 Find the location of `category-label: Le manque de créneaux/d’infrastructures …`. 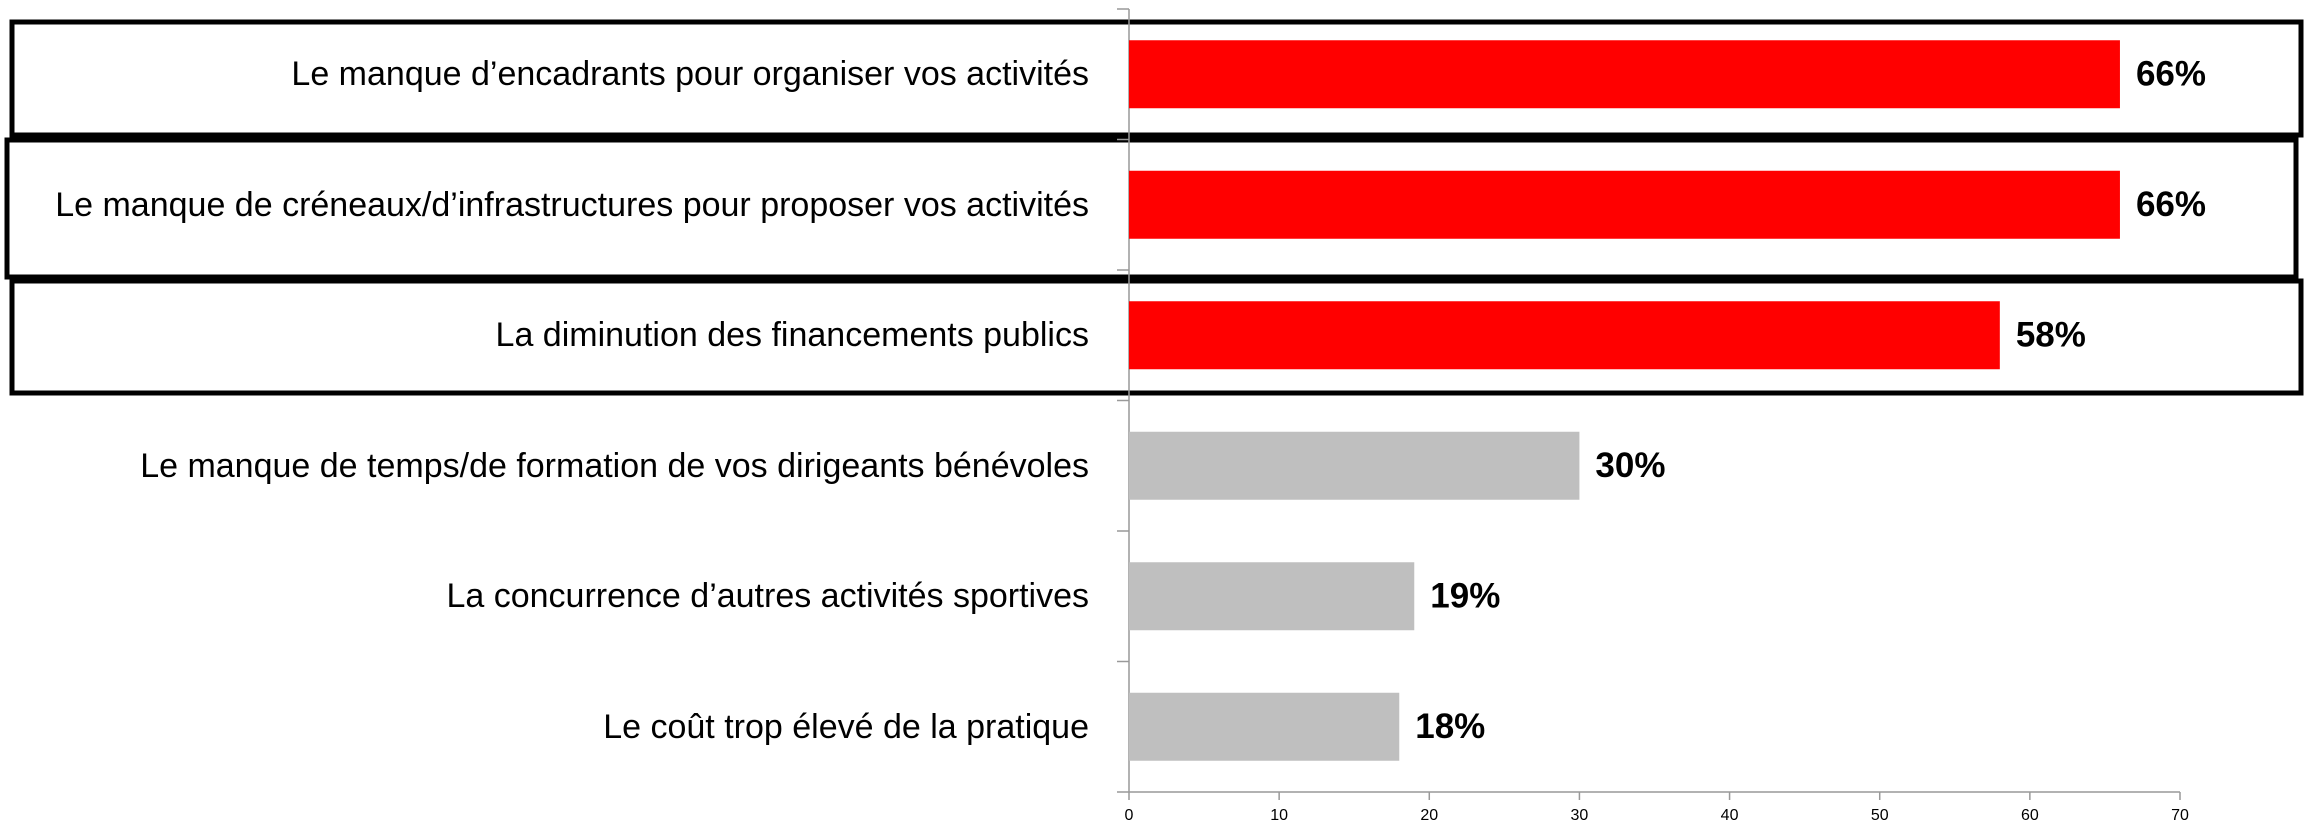

category-label: Le manque de créneaux/d’infrastructures … is located at coordinates (572, 204).